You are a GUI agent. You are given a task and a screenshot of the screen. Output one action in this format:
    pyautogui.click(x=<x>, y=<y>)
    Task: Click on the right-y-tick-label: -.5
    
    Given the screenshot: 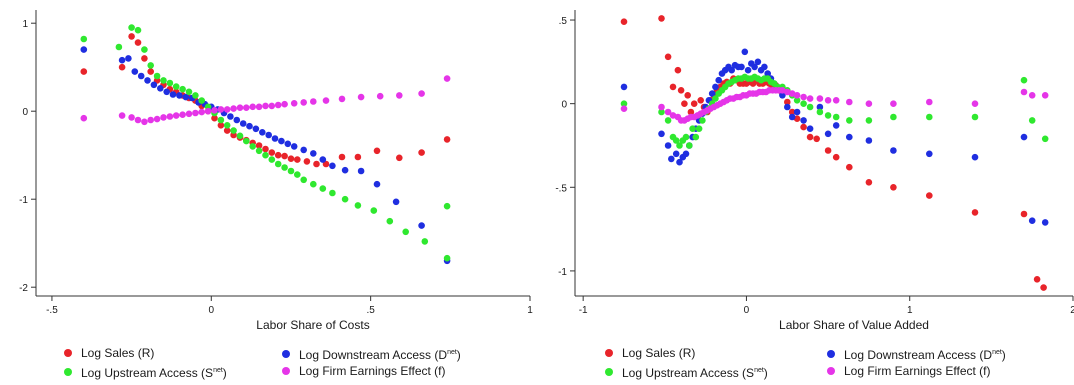 What is the action you would take?
    pyautogui.click(x=561, y=188)
    